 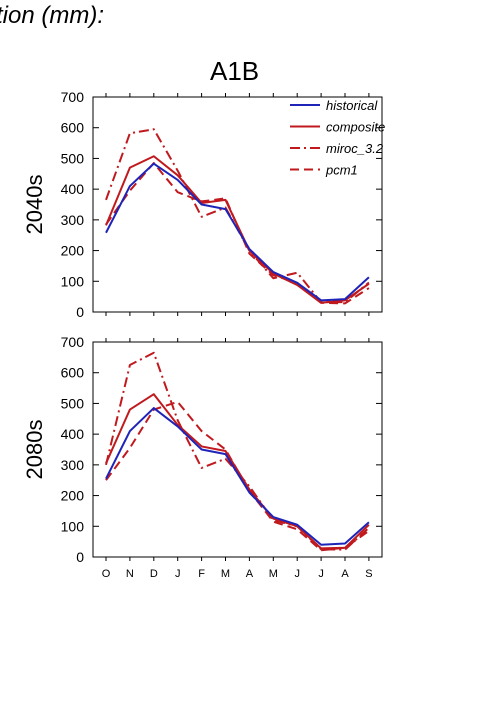 I want to click on legend-label: composite, so click(x=355, y=127).